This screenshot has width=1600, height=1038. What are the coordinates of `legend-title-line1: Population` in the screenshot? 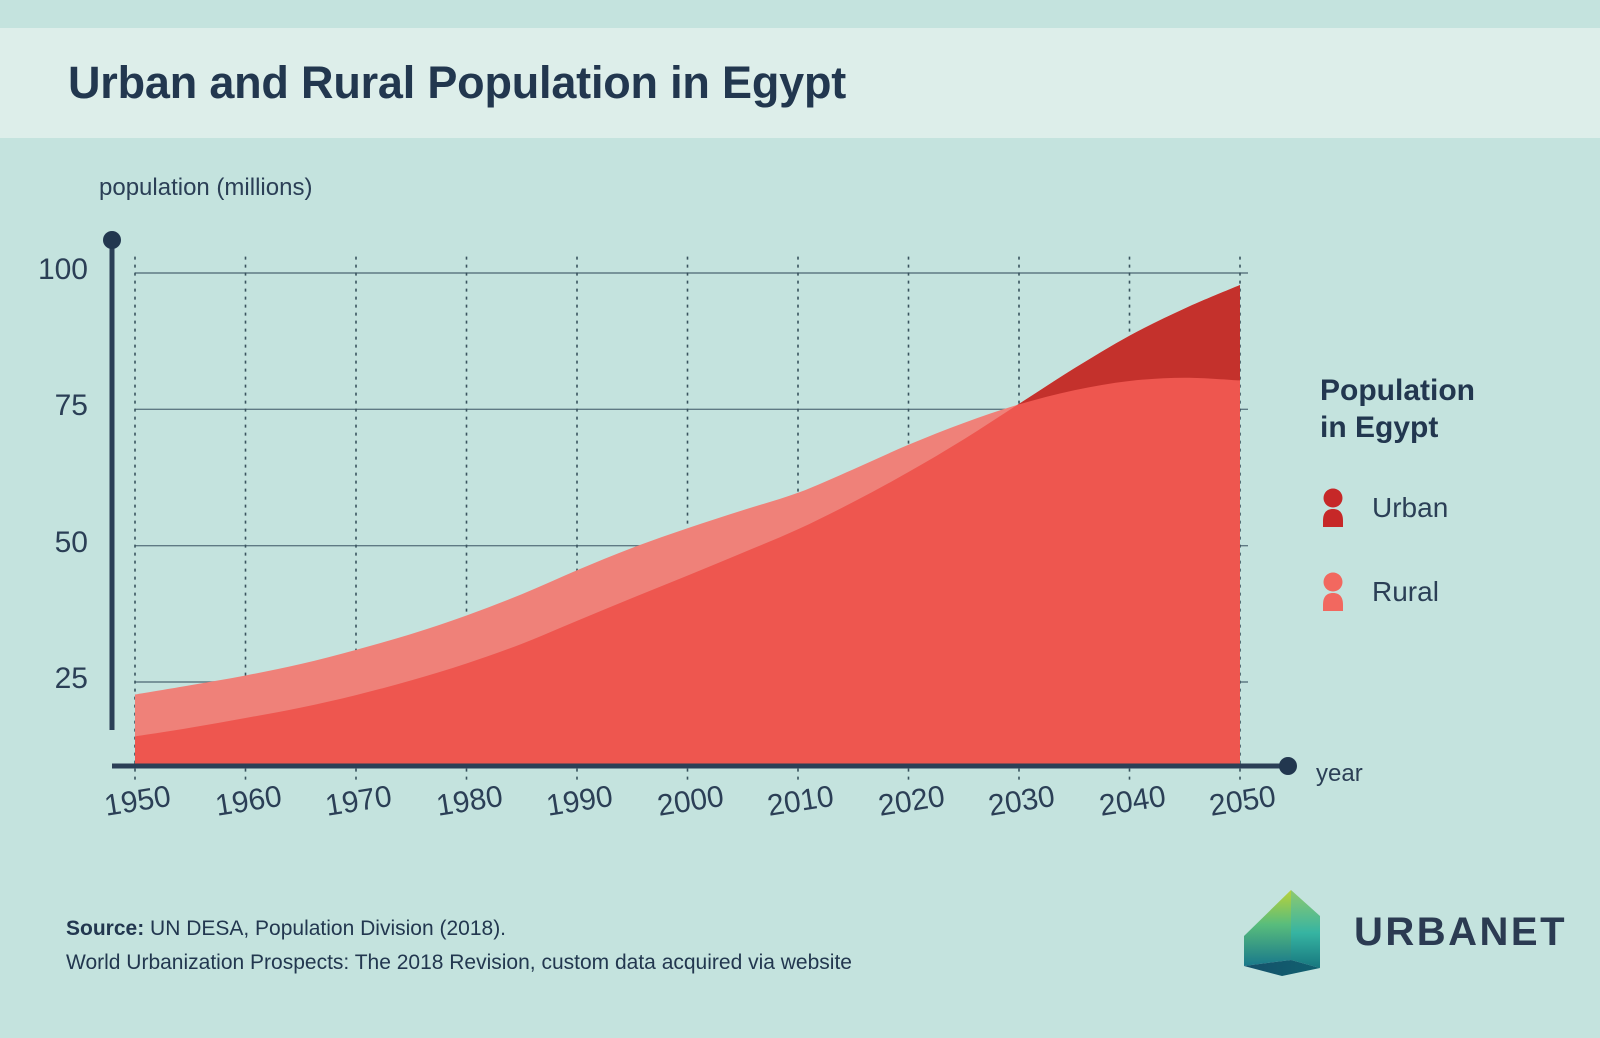 It's located at (1397, 390).